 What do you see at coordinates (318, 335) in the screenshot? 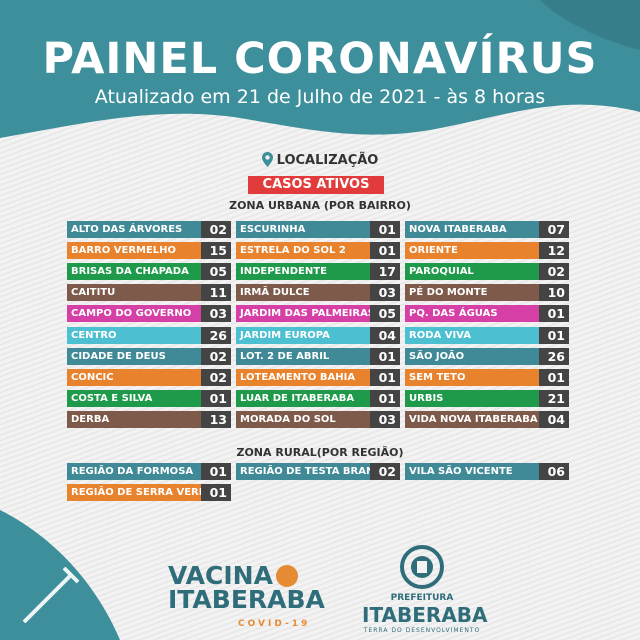
I see `neighborhood-row: JARDIM EUROPA 04` at bounding box center [318, 335].